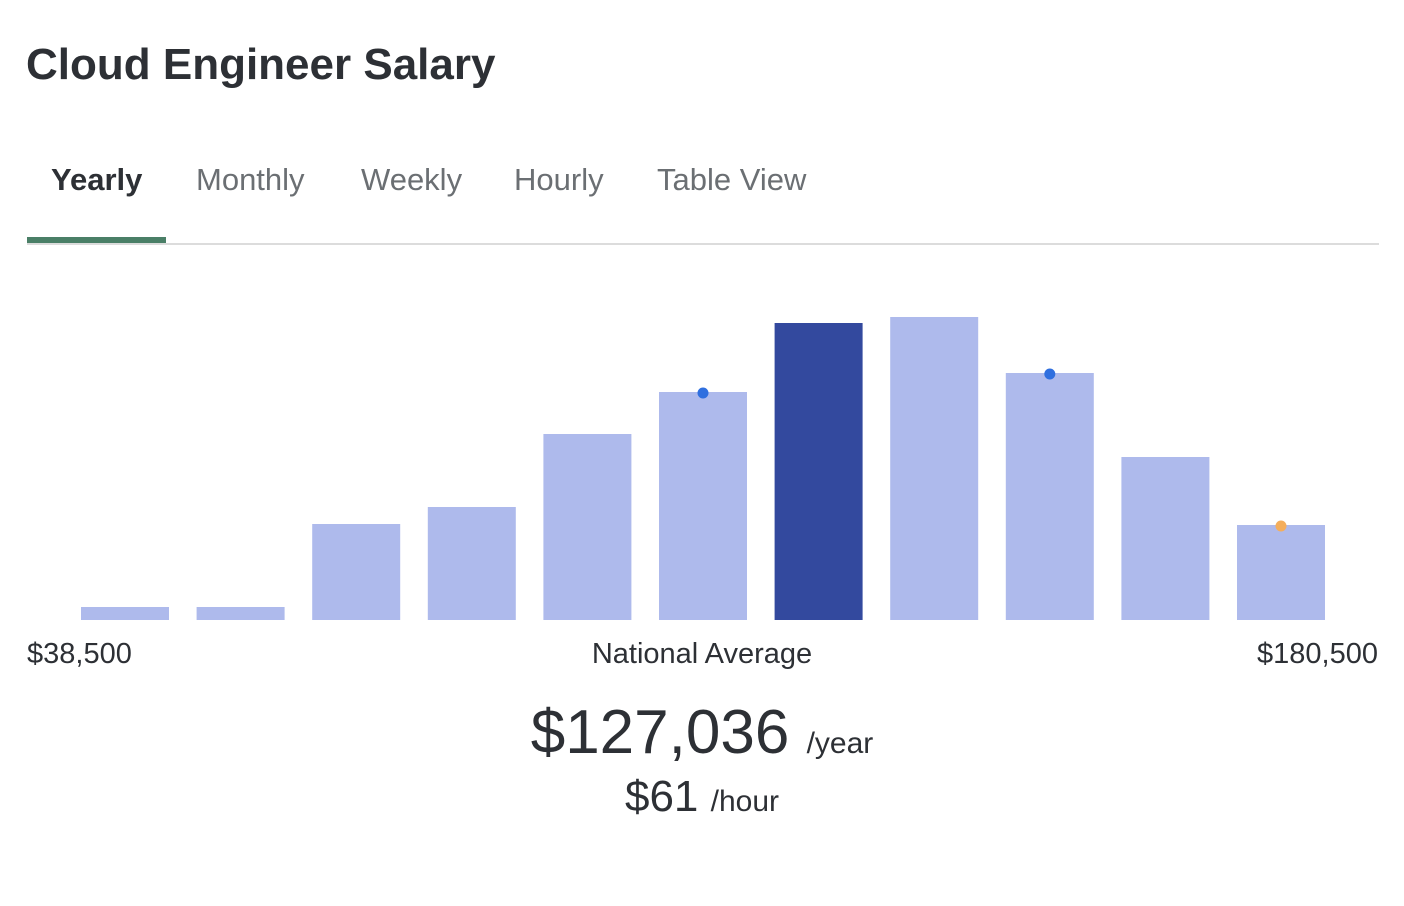  I want to click on tab: Monthly, so click(250, 179).